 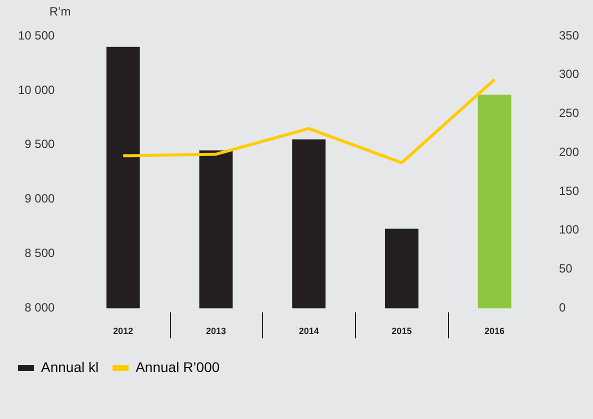 I want to click on y2-tick-label: 150, so click(x=569, y=191).